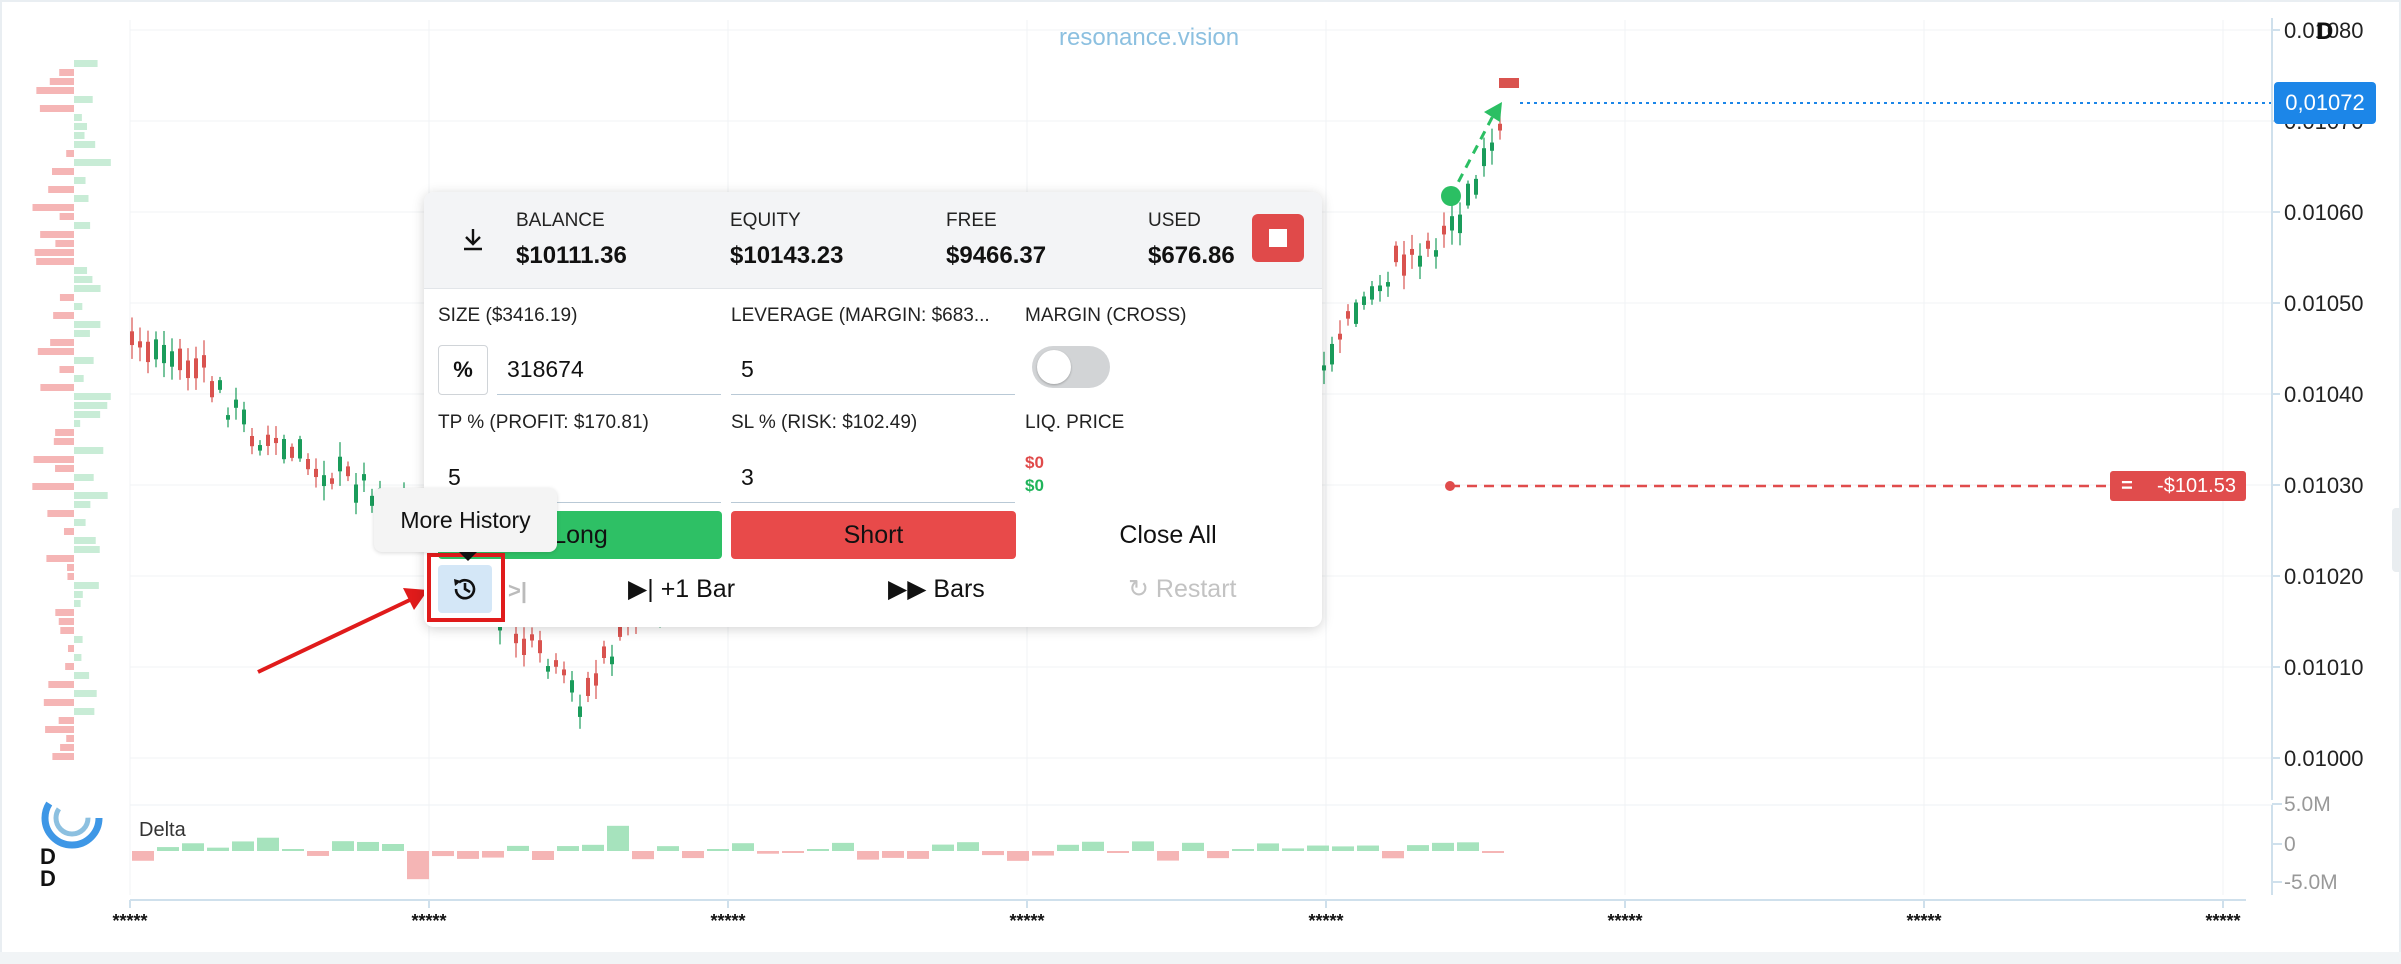 The width and height of the screenshot is (2401, 964). I want to click on stop-button, so click(1278, 238).